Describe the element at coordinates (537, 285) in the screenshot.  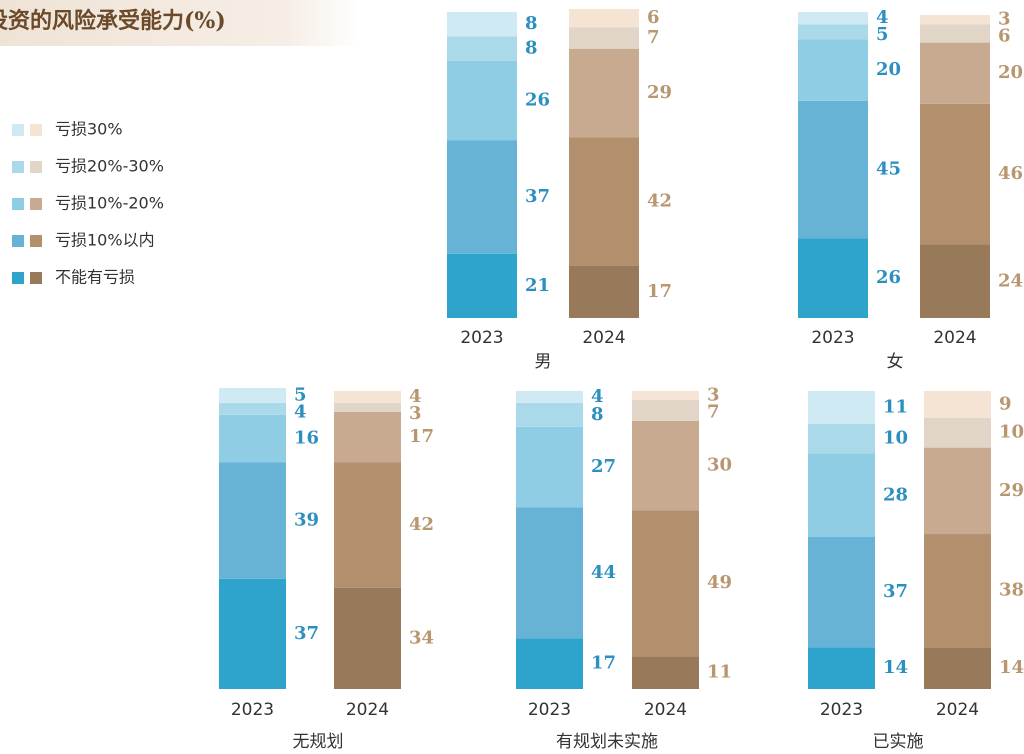
I see `value-label: 21` at that location.